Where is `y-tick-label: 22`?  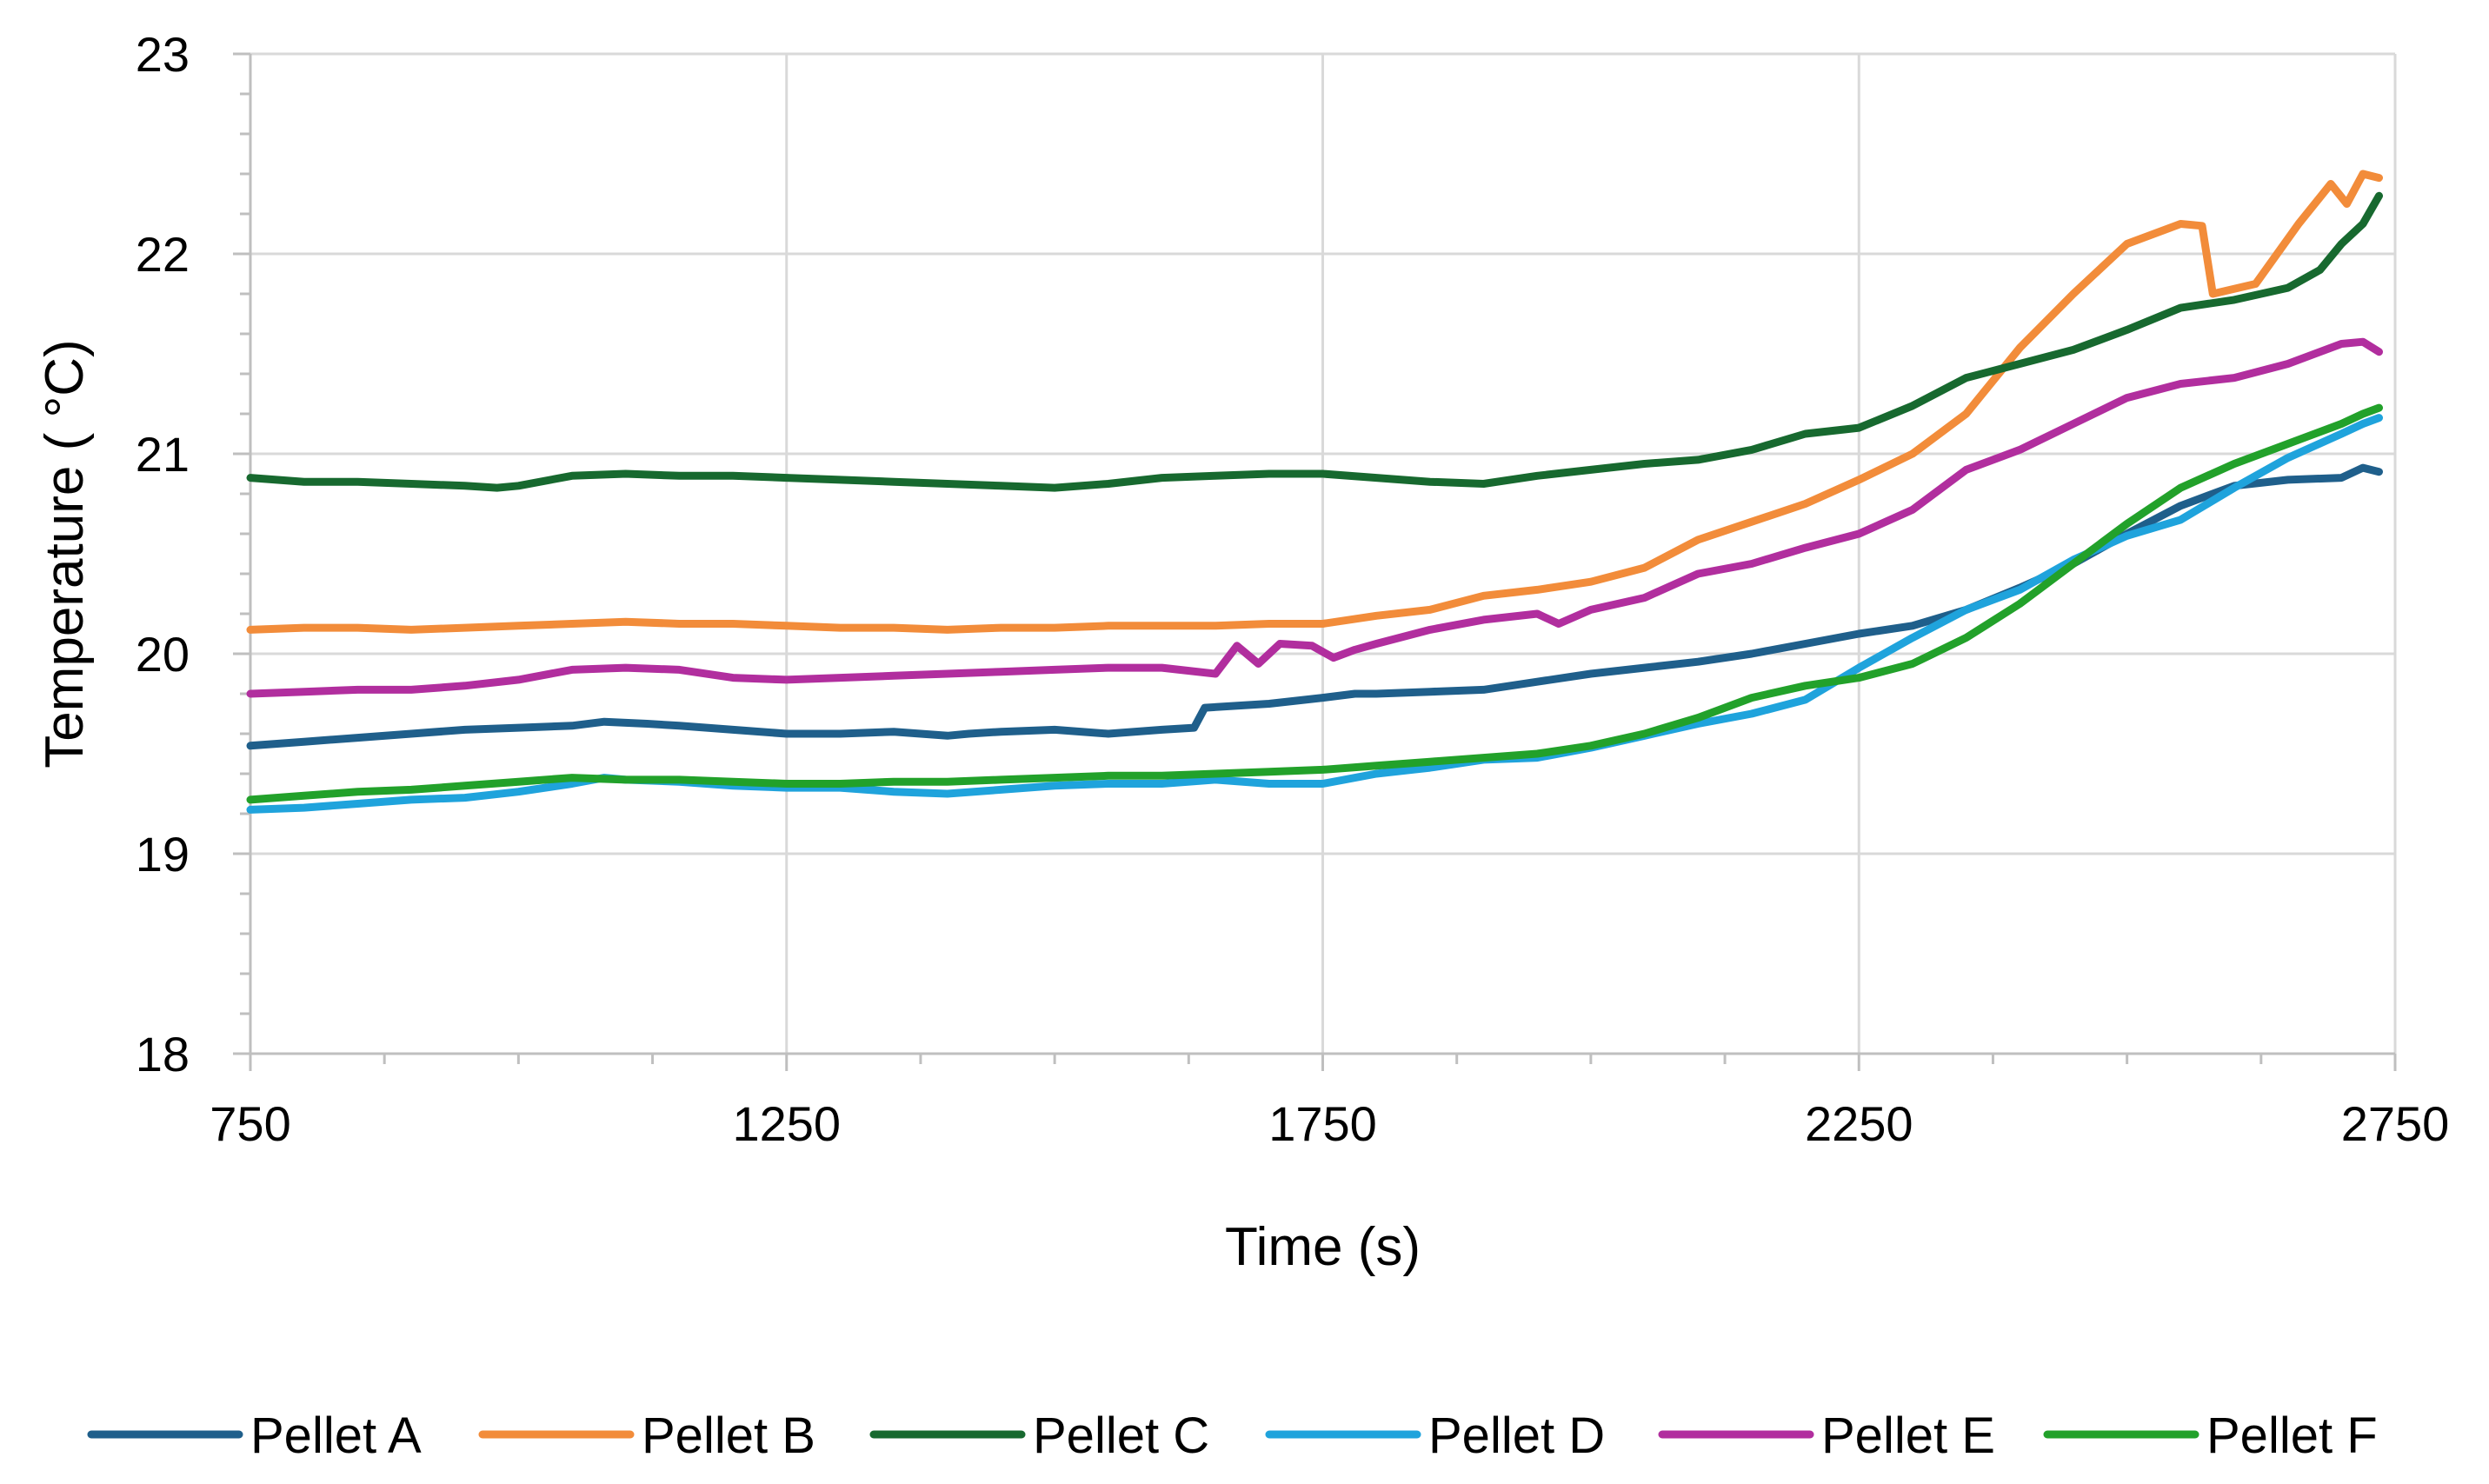 y-tick-label: 22 is located at coordinates (163, 255).